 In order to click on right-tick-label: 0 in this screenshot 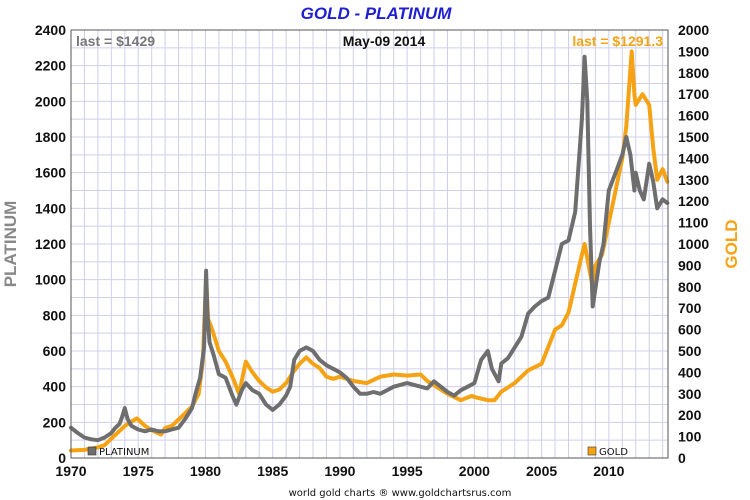, I will do `click(682, 458)`.